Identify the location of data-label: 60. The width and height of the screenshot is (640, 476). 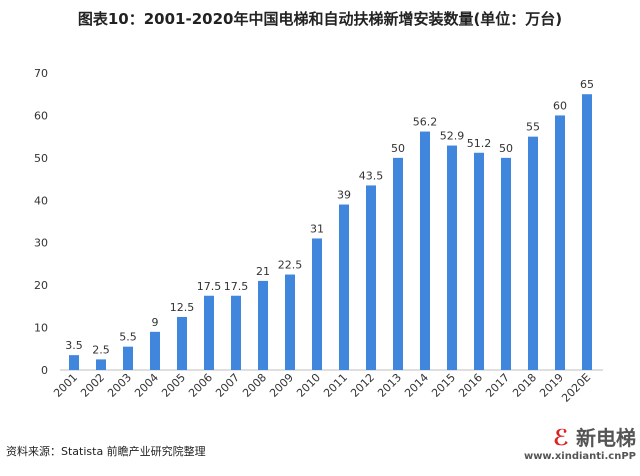
(560, 105).